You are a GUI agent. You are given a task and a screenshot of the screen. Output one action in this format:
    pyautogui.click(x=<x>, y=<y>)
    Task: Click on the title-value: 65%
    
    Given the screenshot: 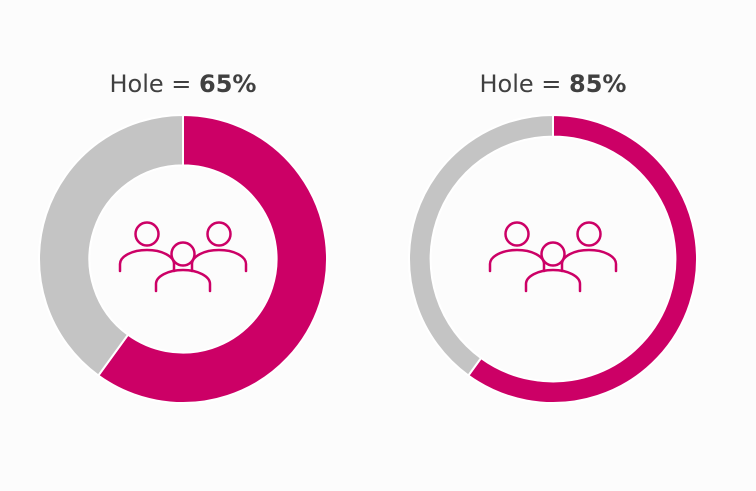 What is the action you would take?
    pyautogui.click(x=228, y=84)
    